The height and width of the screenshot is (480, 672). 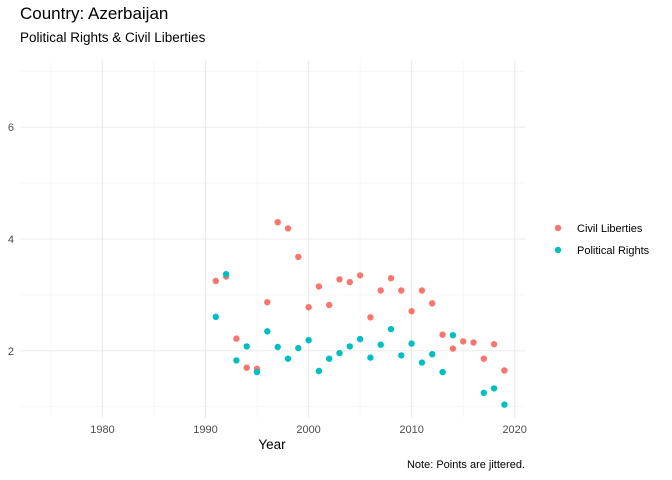 What do you see at coordinates (558, 228) in the screenshot?
I see `legend-key-civil-liberties` at bounding box center [558, 228].